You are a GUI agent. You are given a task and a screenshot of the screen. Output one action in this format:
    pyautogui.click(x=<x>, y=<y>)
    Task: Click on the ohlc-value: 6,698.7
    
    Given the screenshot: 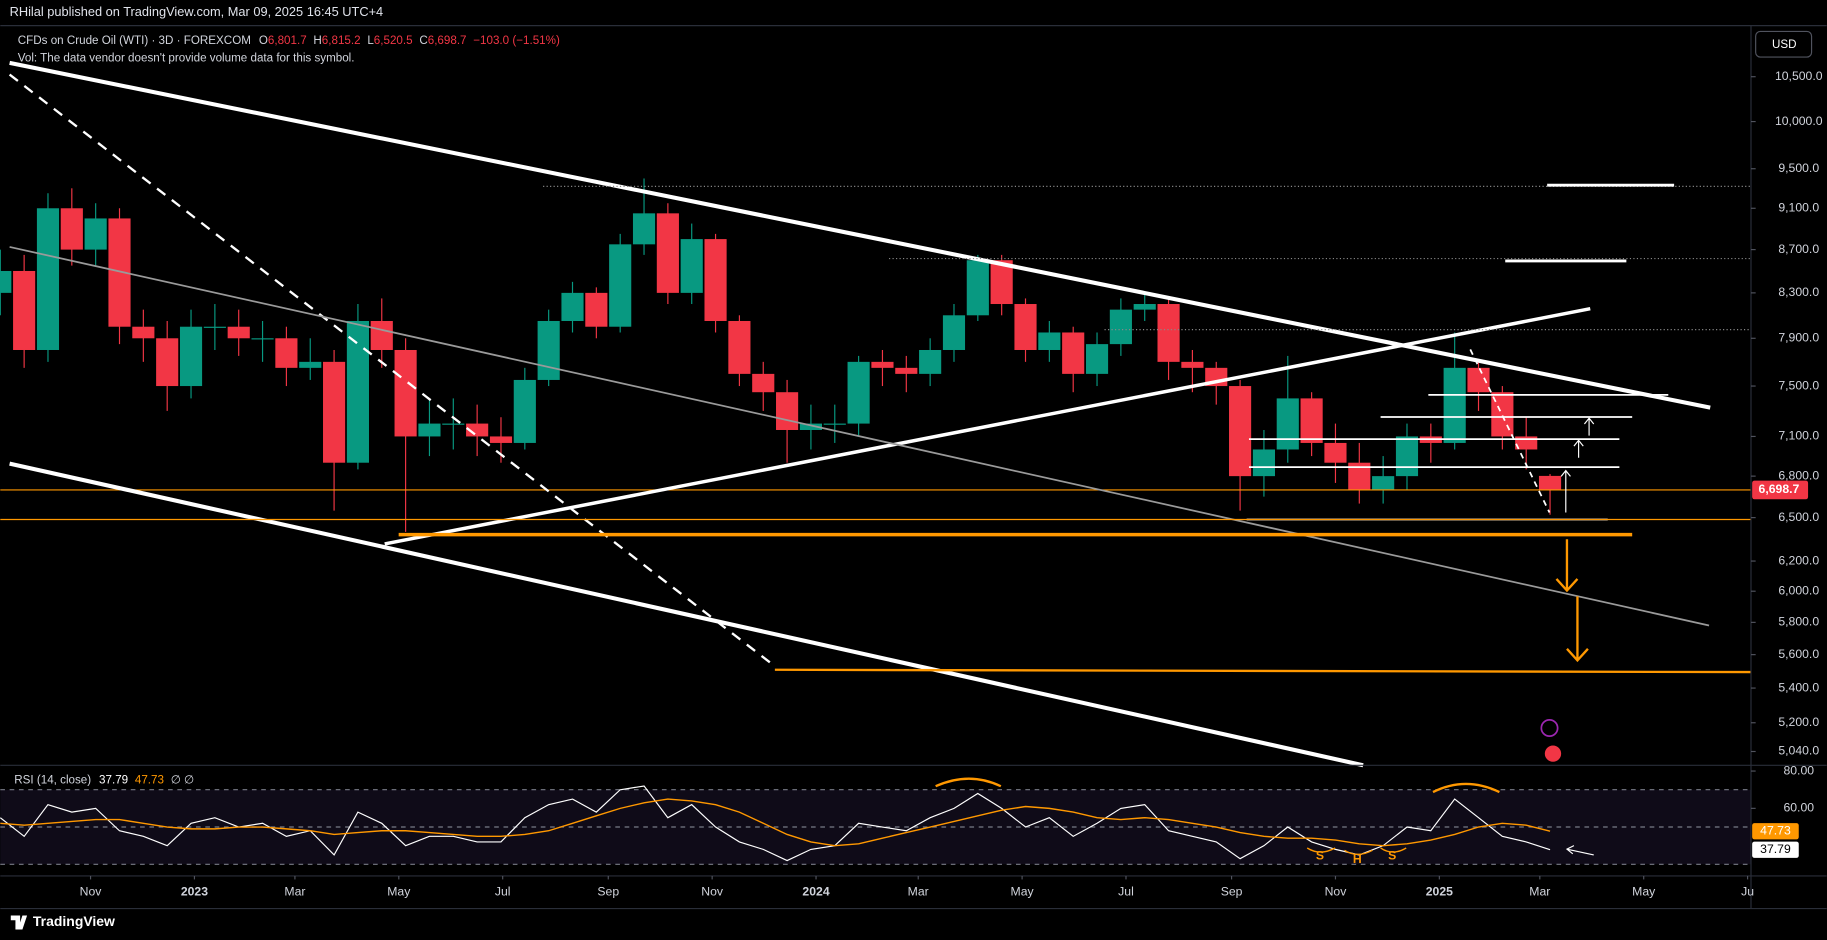 What is the action you would take?
    pyautogui.click(x=447, y=40)
    